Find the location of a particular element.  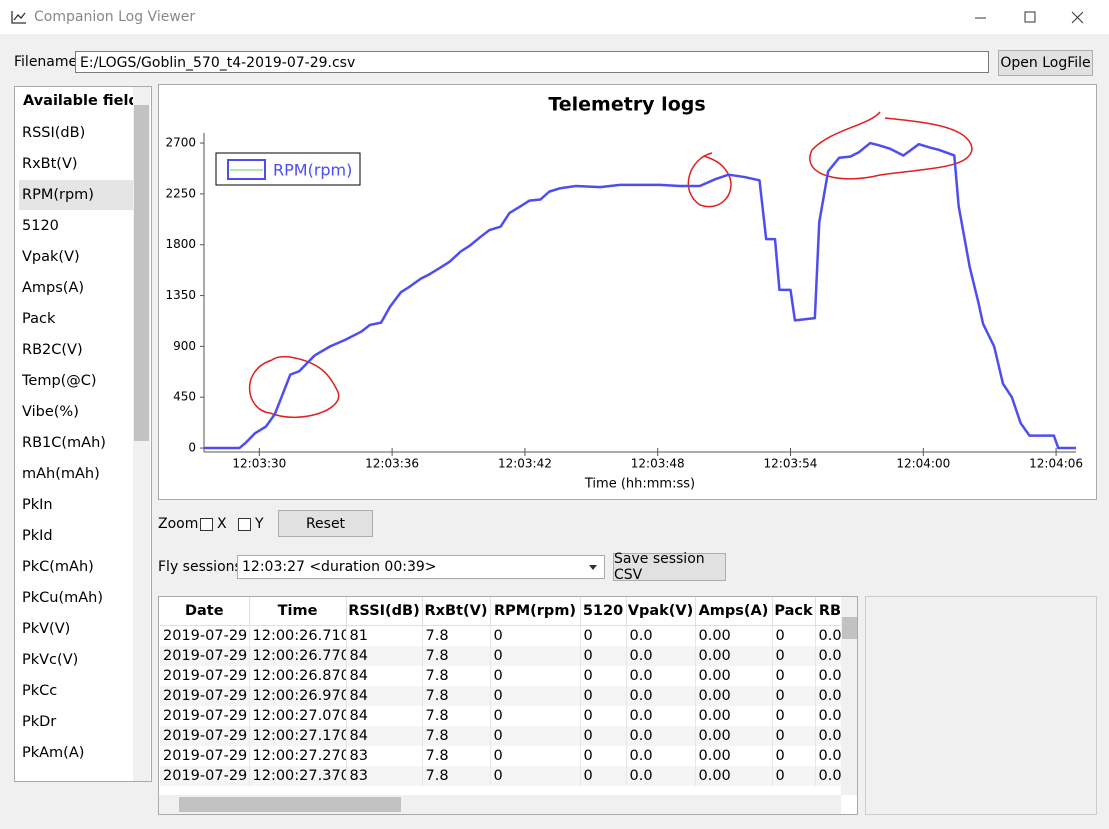

field-item: Amps(A) is located at coordinates (53, 288).